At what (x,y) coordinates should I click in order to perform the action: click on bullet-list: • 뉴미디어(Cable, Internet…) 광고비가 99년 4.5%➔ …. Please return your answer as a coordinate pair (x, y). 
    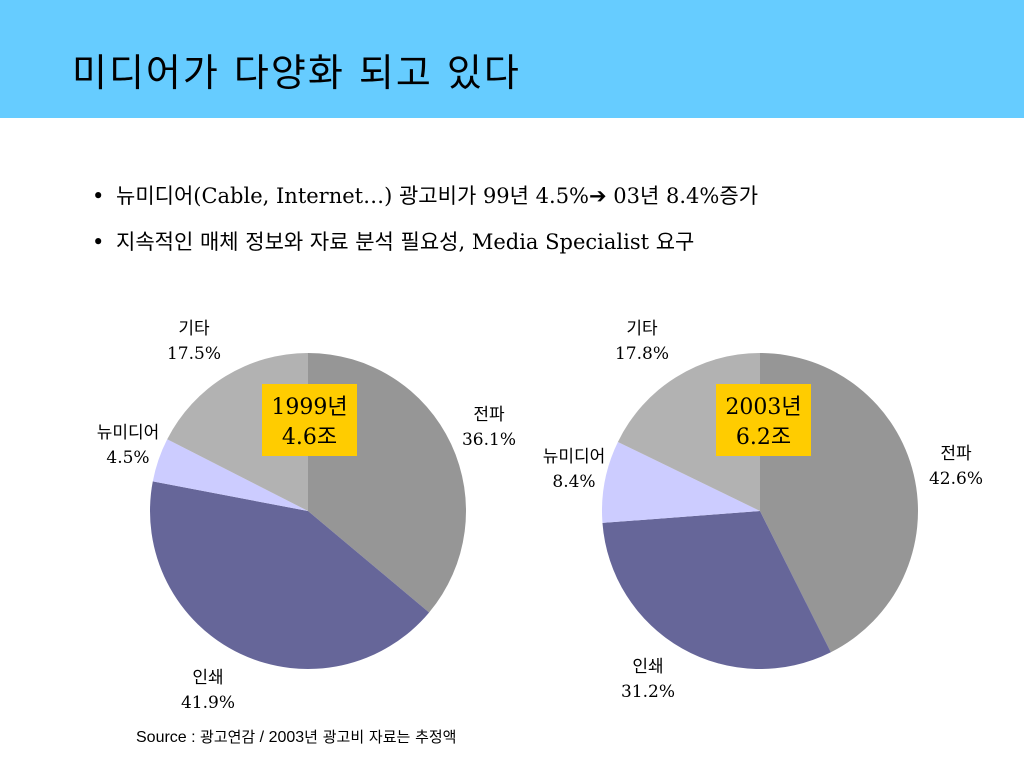
    Looking at the image, I should click on (425, 222).